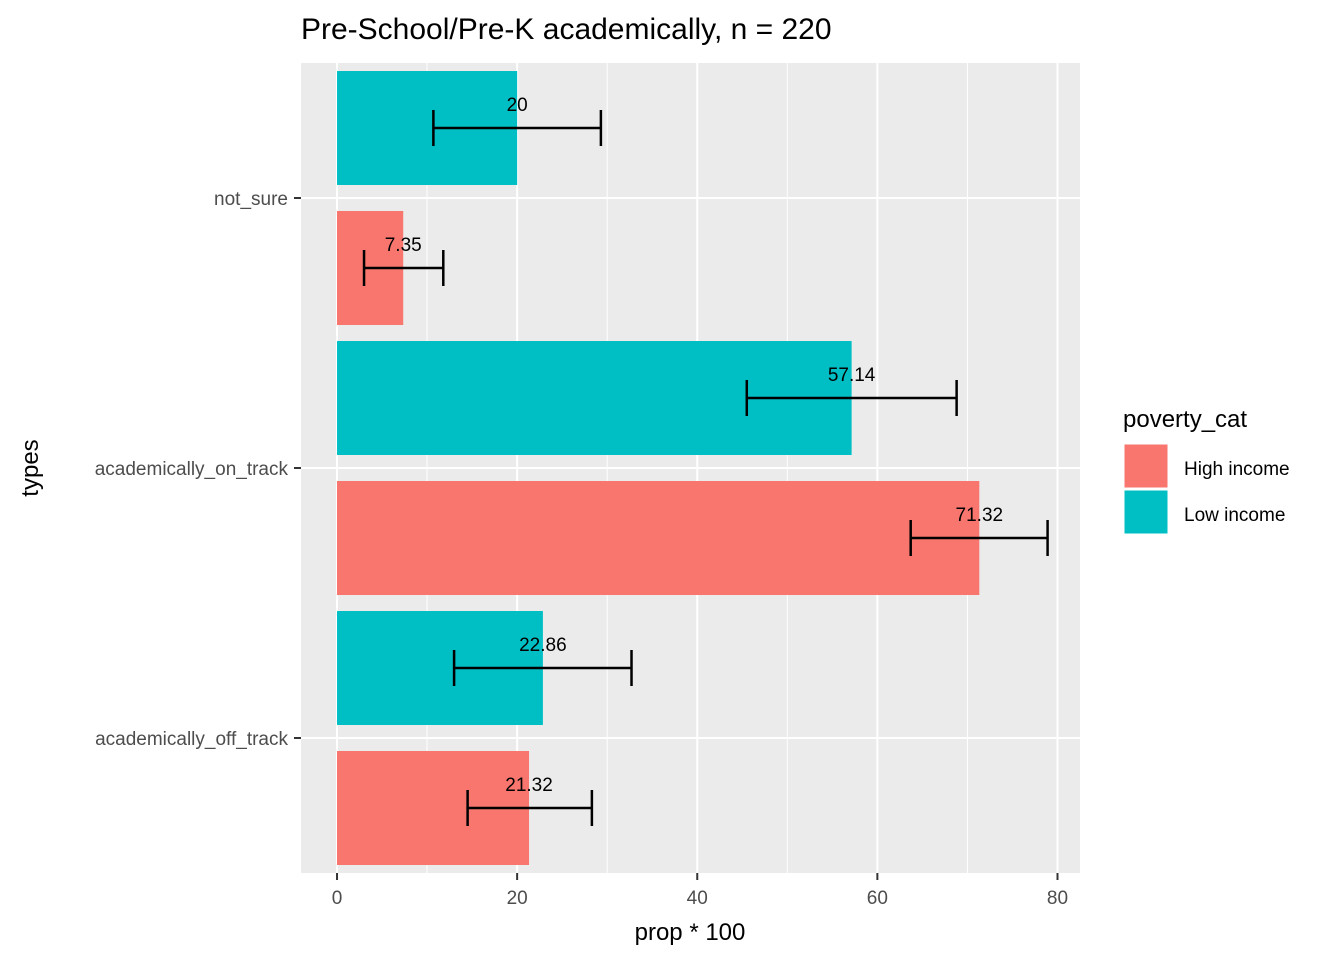 The image size is (1344, 965). What do you see at coordinates (1234, 515) in the screenshot?
I see `legend-label-low-income: Low income` at bounding box center [1234, 515].